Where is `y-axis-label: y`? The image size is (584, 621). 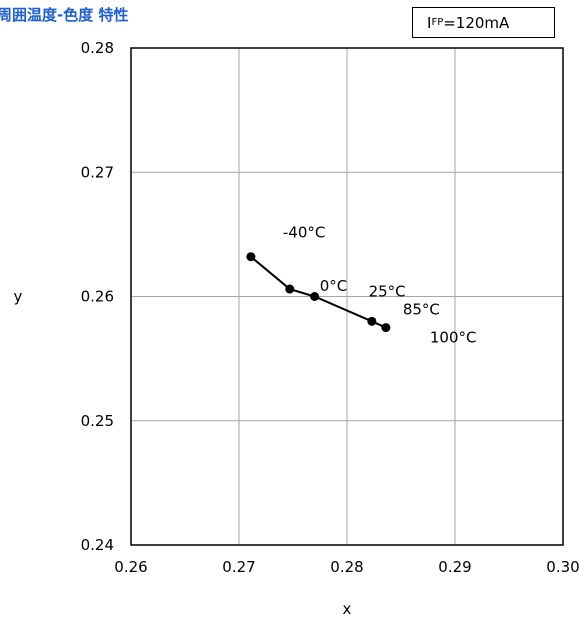 y-axis-label: y is located at coordinates (18, 297).